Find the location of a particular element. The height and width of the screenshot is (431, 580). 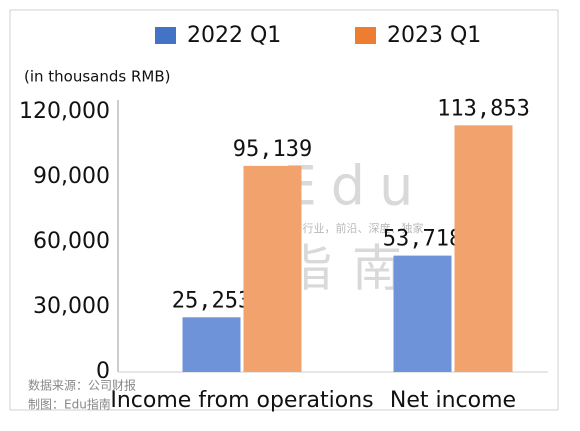

unit-label: (in thousands RMB) is located at coordinates (97, 77).